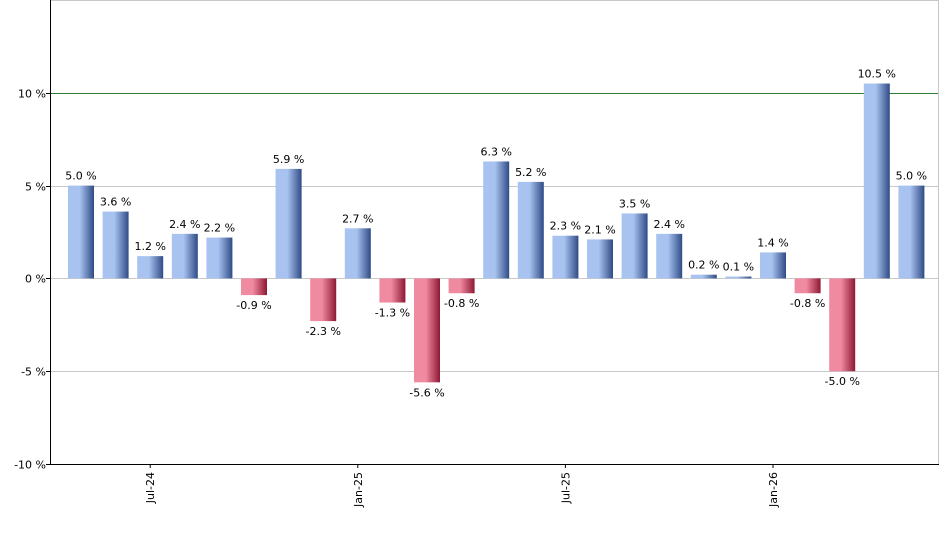 The height and width of the screenshot is (554, 940). What do you see at coordinates (115, 202) in the screenshot?
I see `data-label: 3.6 %` at bounding box center [115, 202].